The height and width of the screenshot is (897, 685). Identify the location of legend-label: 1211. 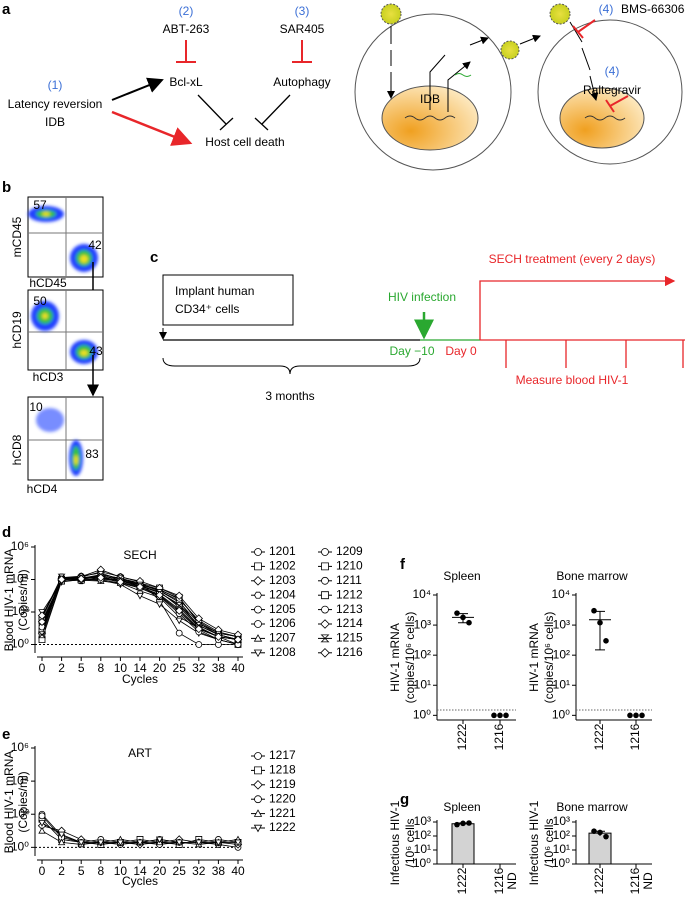
(349, 580).